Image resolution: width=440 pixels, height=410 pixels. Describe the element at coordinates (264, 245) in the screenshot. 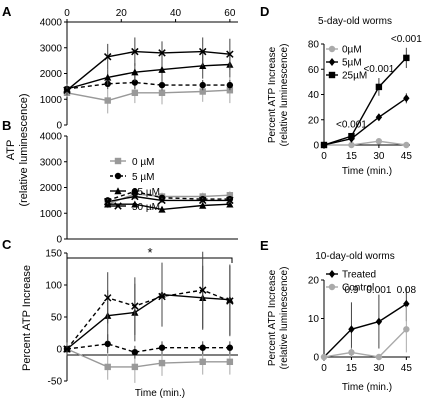

I see `panel-label-e: E` at that location.